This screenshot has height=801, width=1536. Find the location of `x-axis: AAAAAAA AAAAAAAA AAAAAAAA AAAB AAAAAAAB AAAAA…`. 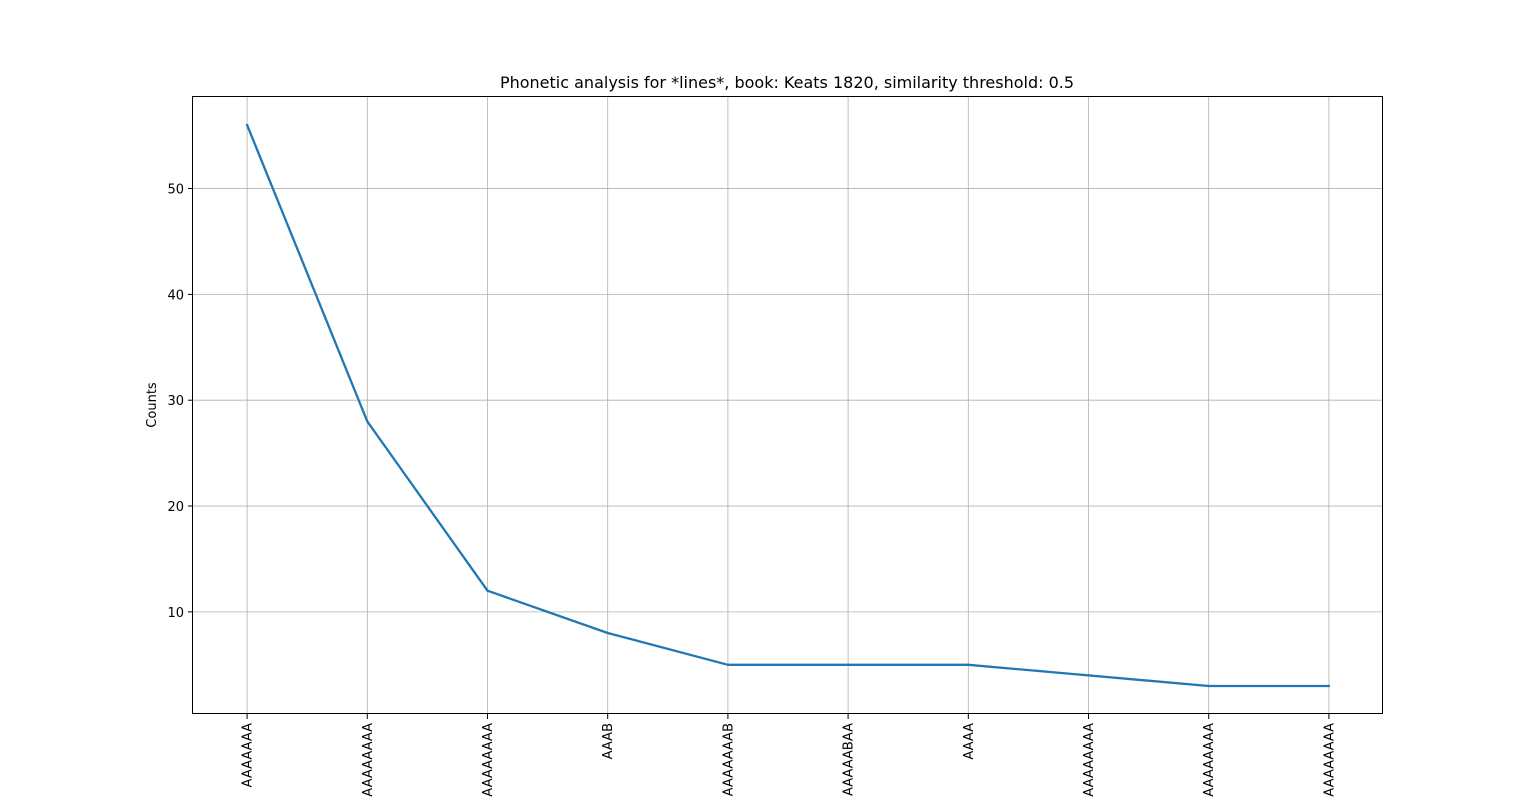

x-axis: AAAAAAA AAAAAAAA AAAAAAAA AAAB AAAAAAAB AAAAA… is located at coordinates (789, 755).